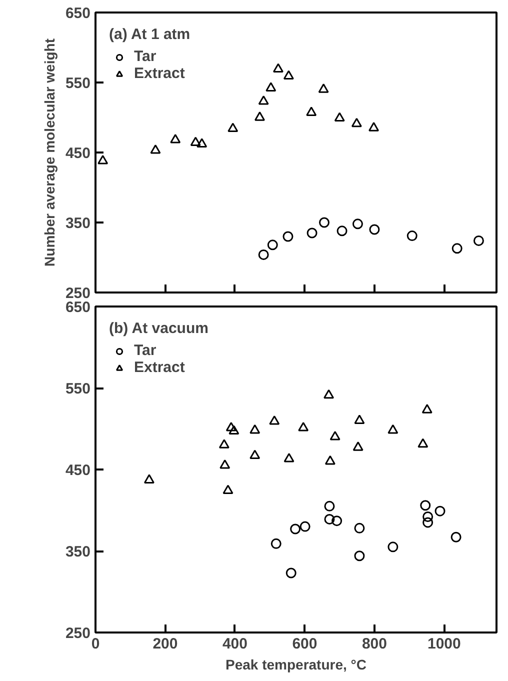 This screenshot has width=508, height=681. I want to click on x-tick-label: 800, so click(374, 644).